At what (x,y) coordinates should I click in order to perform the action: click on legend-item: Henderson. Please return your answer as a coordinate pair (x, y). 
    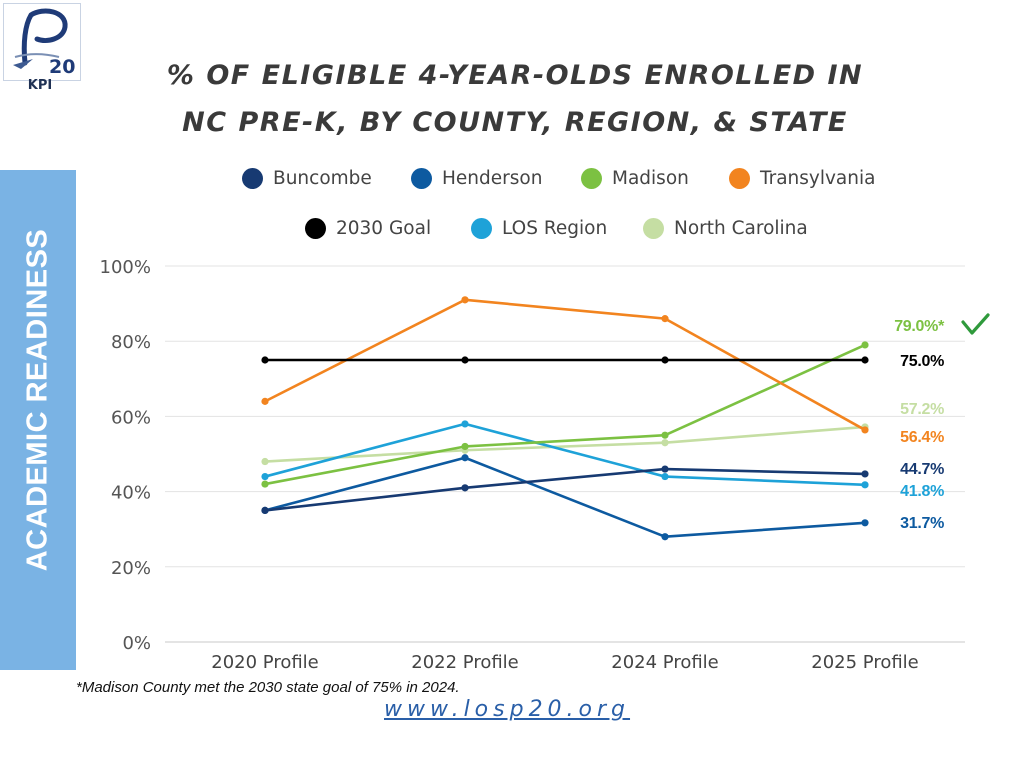
    Looking at the image, I should click on (476, 178).